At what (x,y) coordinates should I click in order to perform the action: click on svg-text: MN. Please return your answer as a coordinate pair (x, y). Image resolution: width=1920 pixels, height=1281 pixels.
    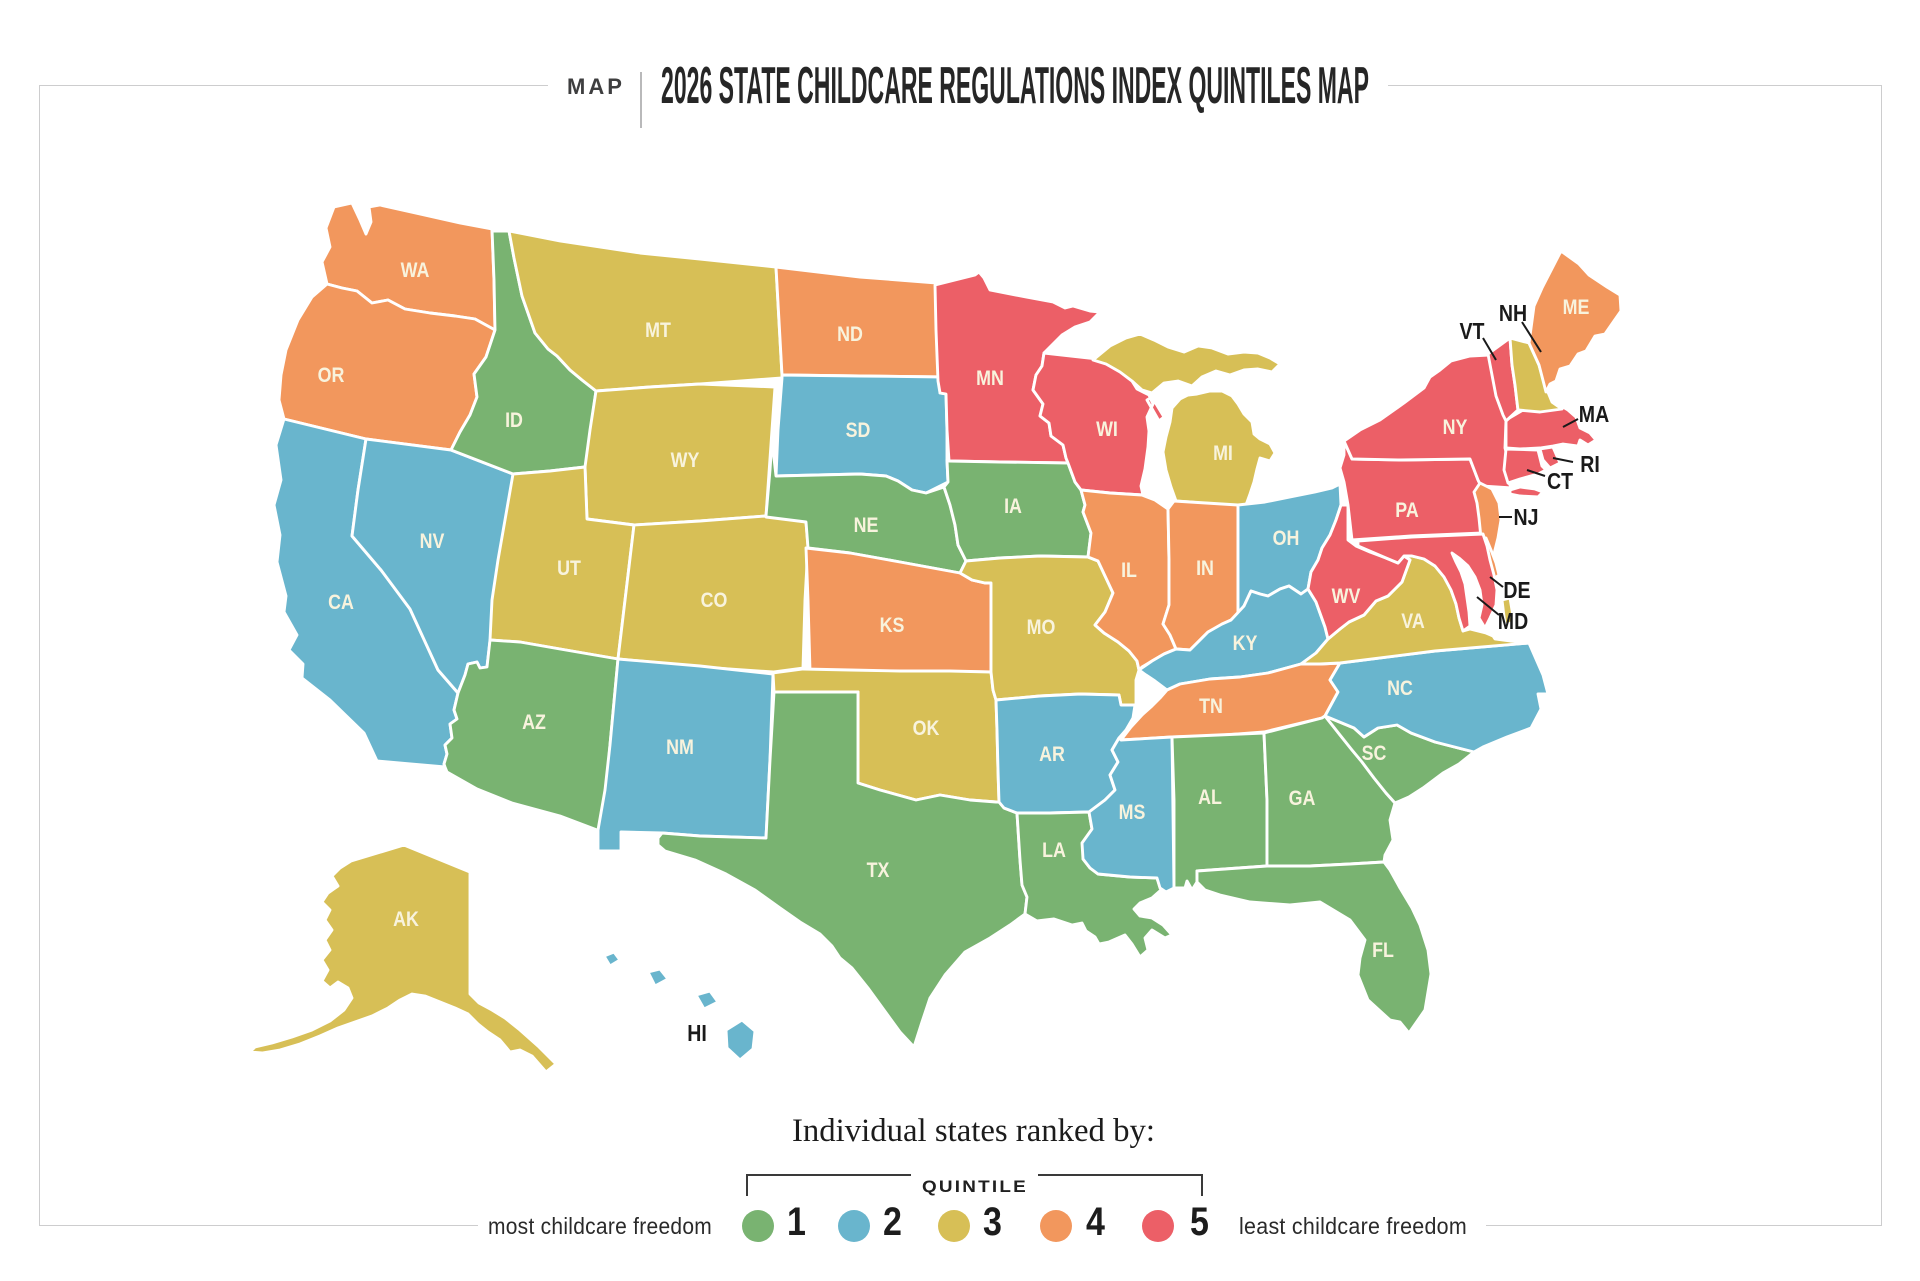
    Looking at the image, I should click on (990, 379).